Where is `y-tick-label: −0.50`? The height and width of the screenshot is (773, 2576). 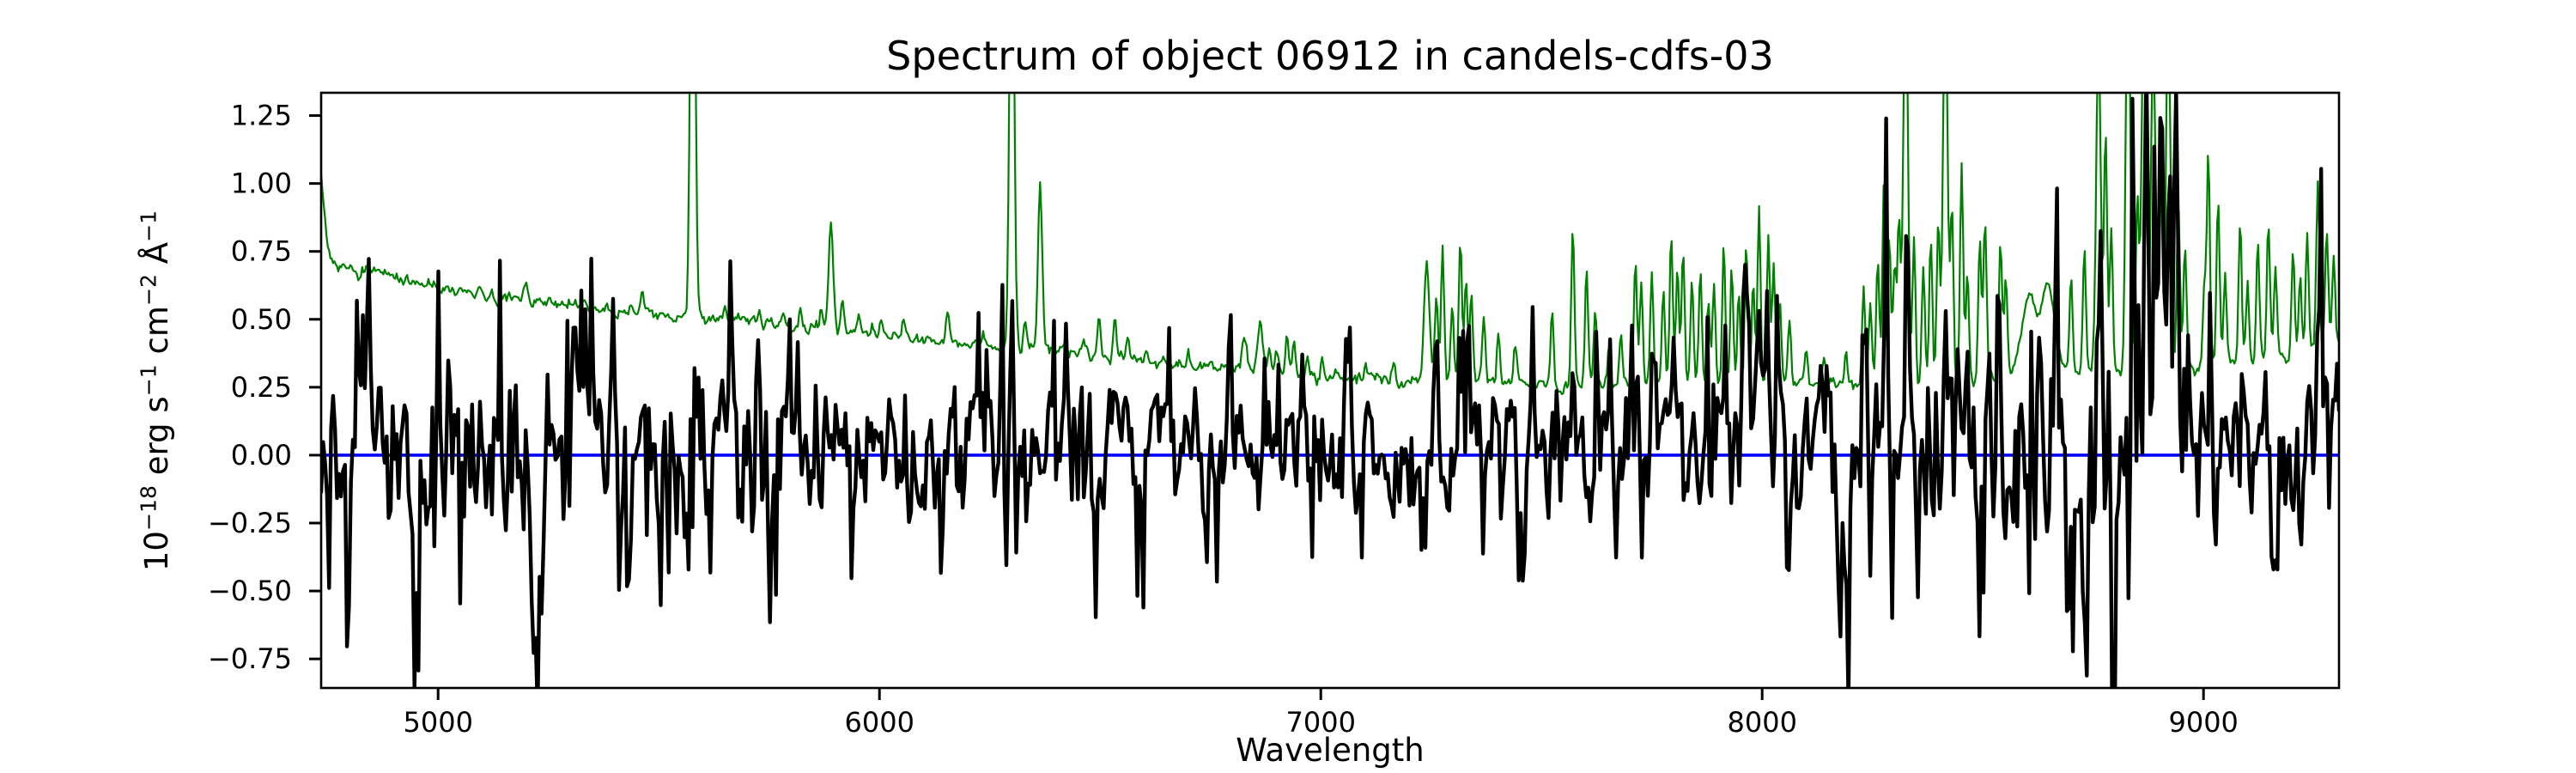 y-tick-label: −0.50 is located at coordinates (250, 591).